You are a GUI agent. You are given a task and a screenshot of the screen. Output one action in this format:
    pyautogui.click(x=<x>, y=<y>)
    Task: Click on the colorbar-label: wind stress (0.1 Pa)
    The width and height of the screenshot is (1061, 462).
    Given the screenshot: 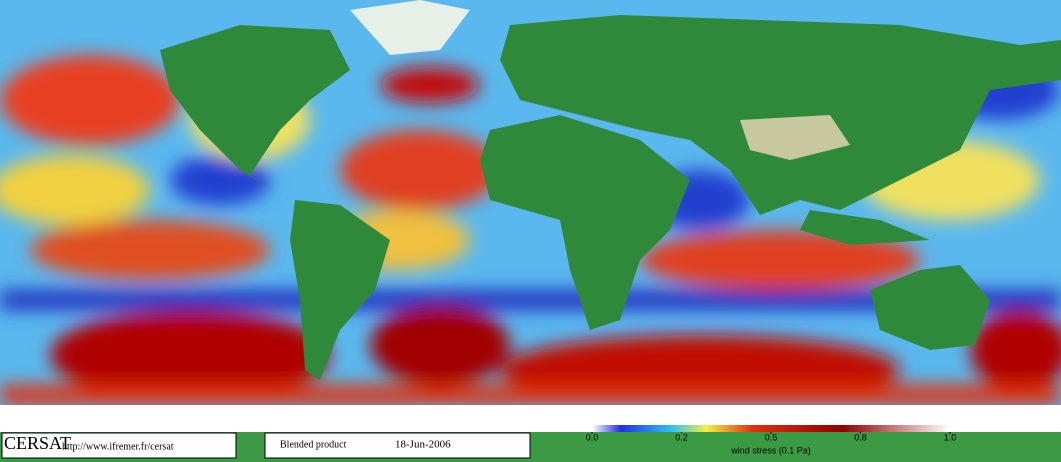 What is the action you would take?
    pyautogui.click(x=770, y=450)
    